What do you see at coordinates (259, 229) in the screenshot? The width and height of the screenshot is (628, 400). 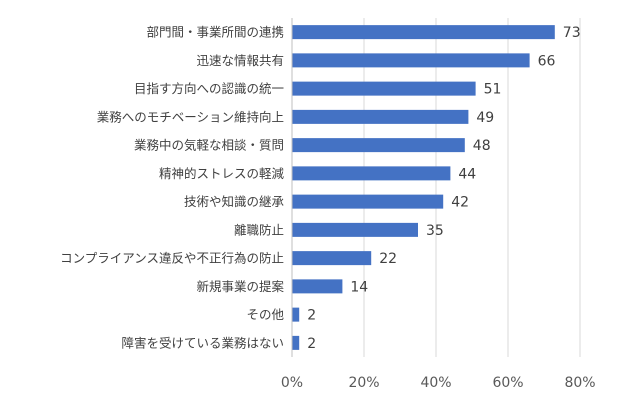 I see `category-label: 離職防止` at bounding box center [259, 229].